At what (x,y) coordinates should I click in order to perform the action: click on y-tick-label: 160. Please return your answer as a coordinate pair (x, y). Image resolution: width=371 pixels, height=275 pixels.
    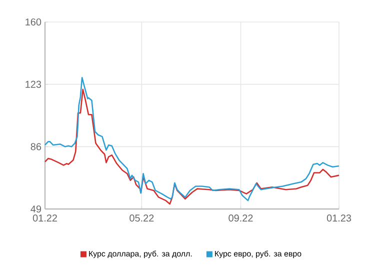
    Looking at the image, I should click on (34, 22).